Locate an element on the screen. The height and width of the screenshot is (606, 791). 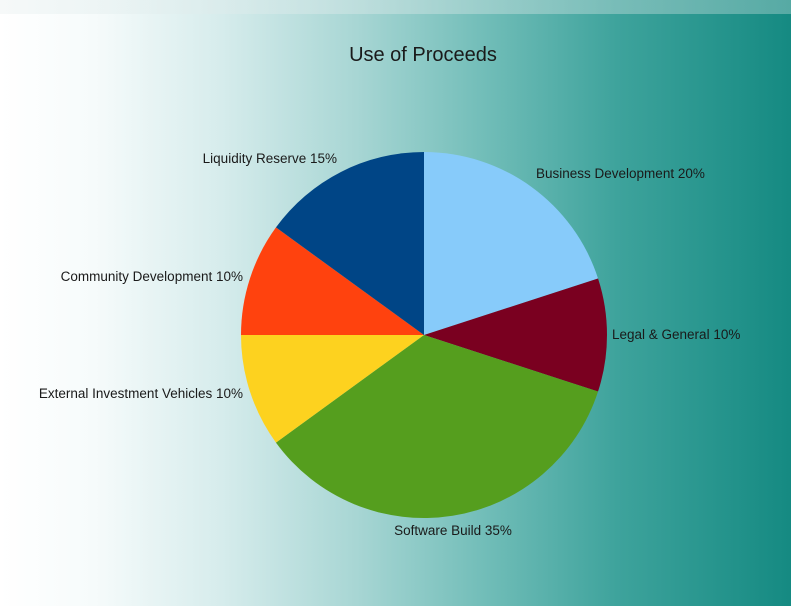
pie-slice-software-build is located at coordinates (437, 426).